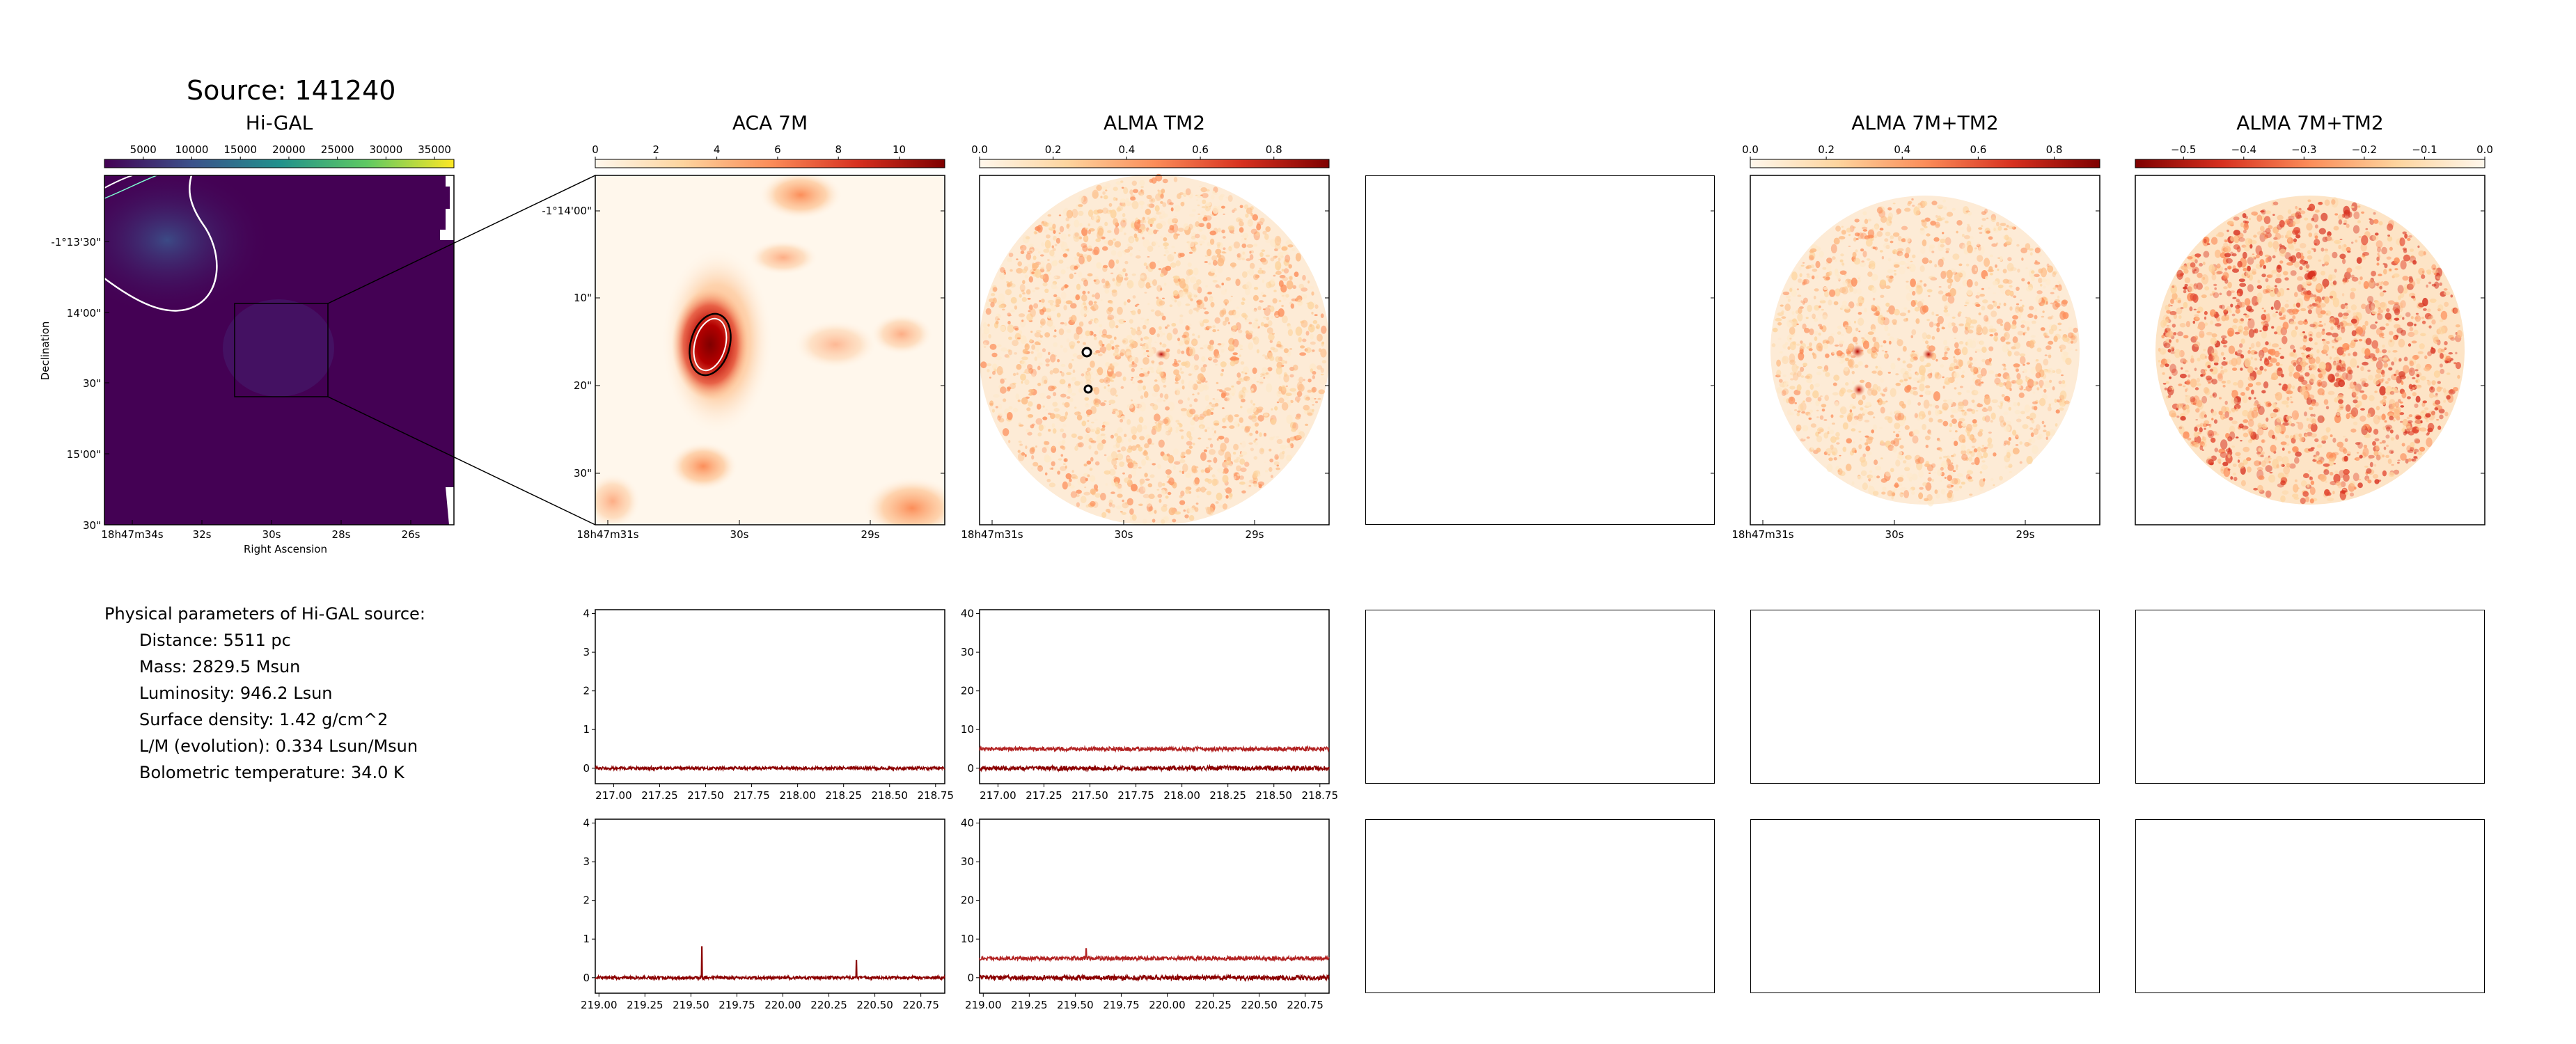  What do you see at coordinates (1894, 534) in the screenshot?
I see `combined-xtick-label: 30s` at bounding box center [1894, 534].